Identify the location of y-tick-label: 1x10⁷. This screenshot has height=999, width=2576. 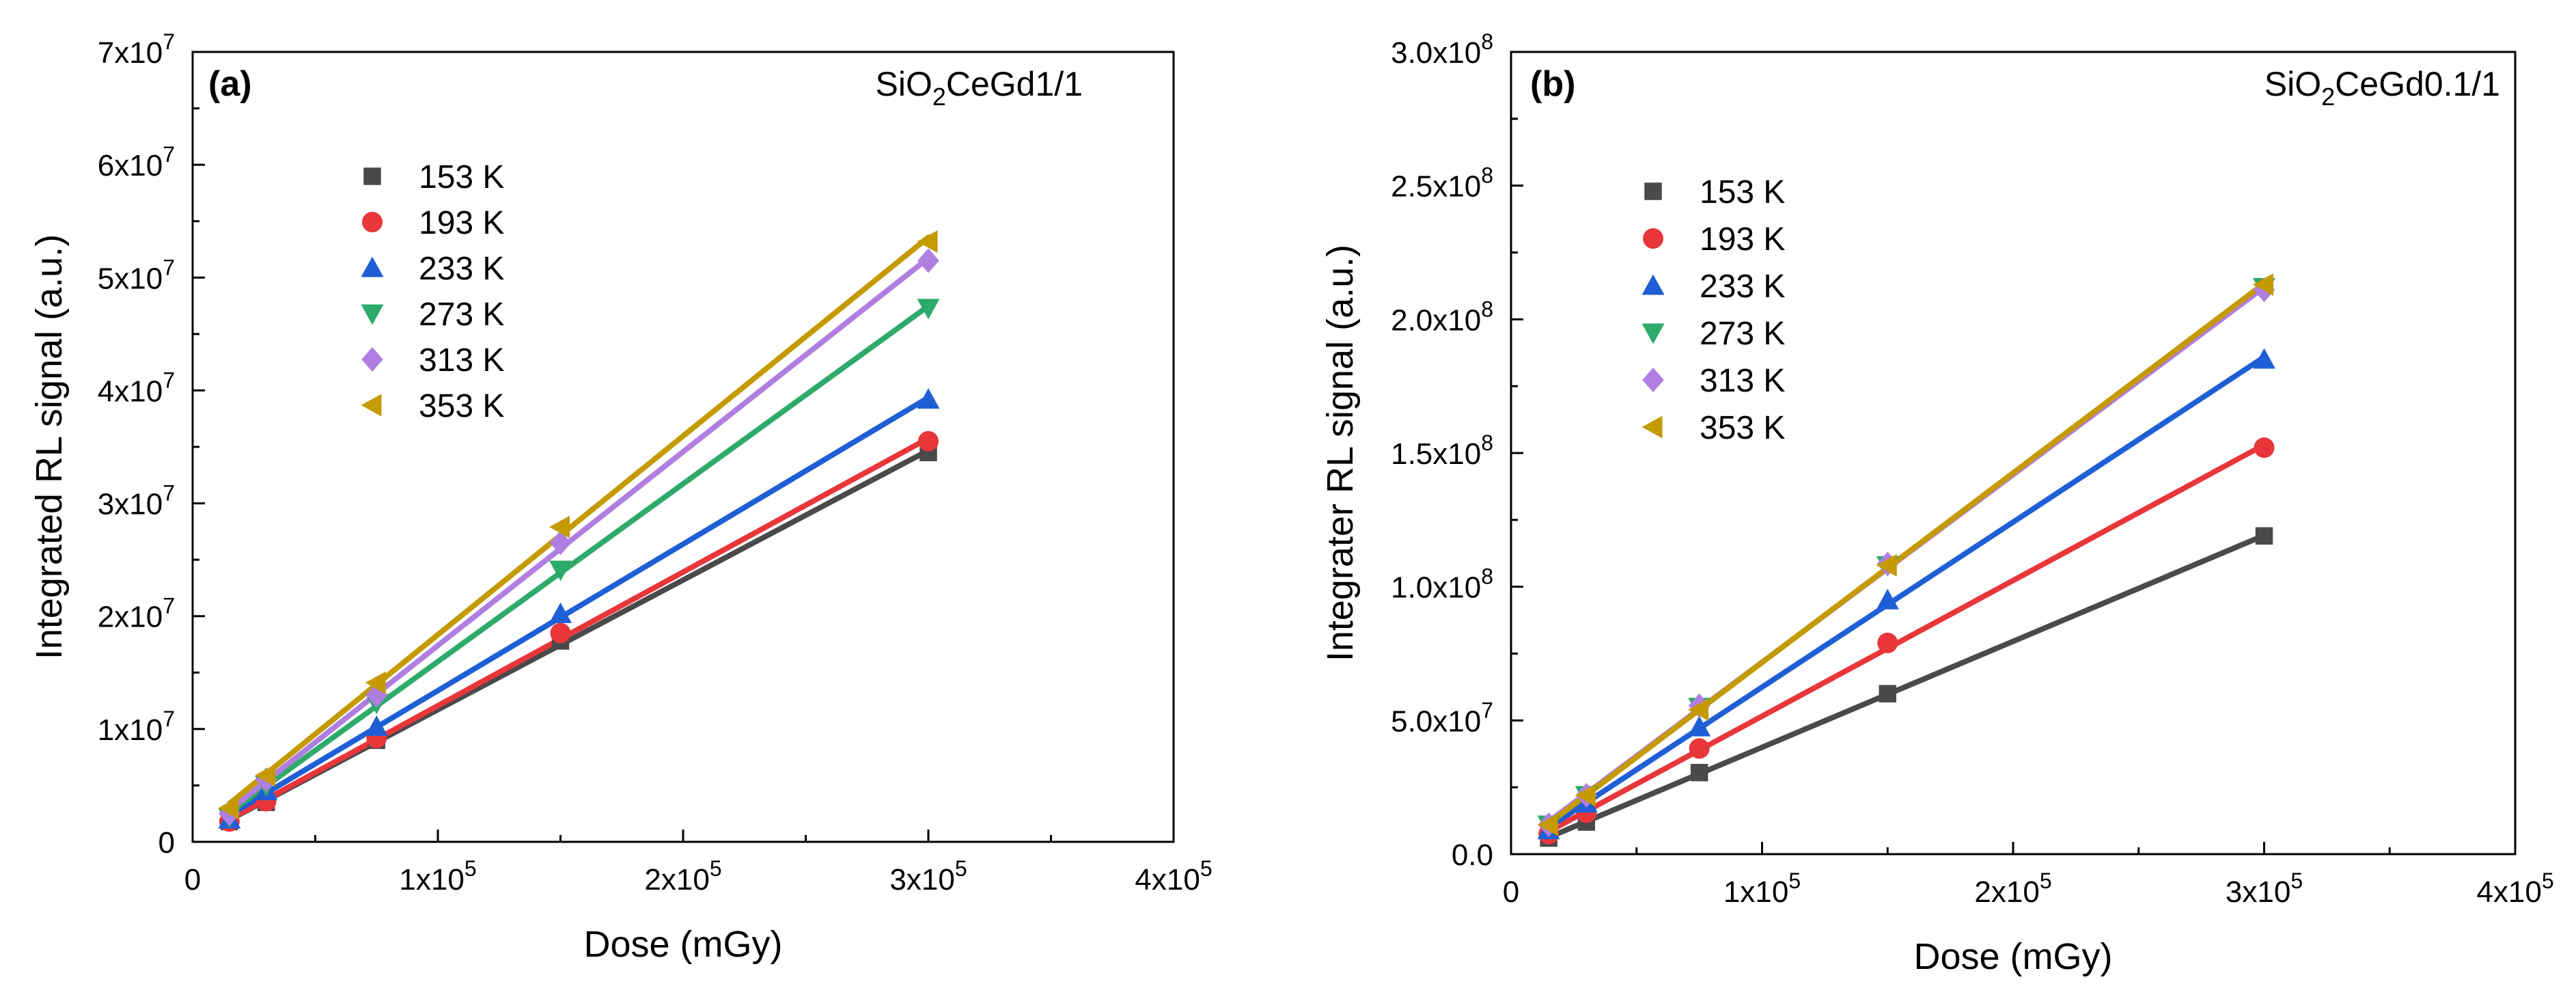
(136, 727).